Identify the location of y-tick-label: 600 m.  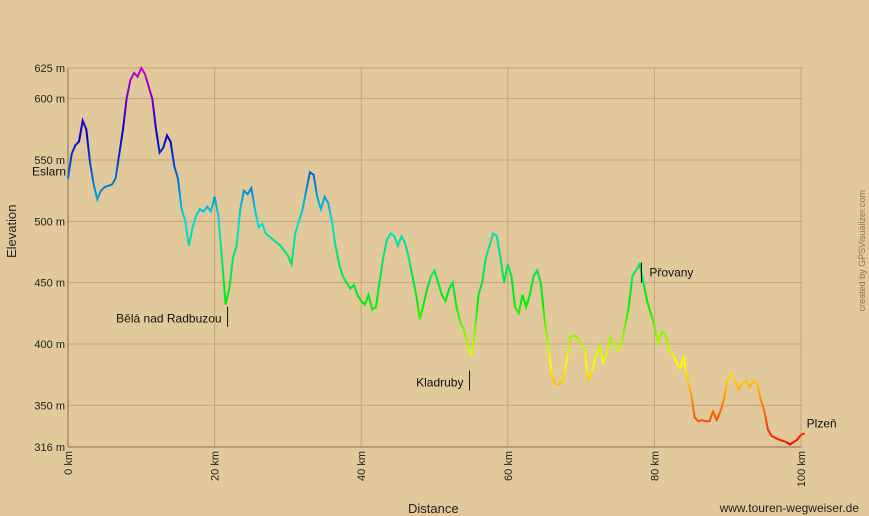
(49, 100).